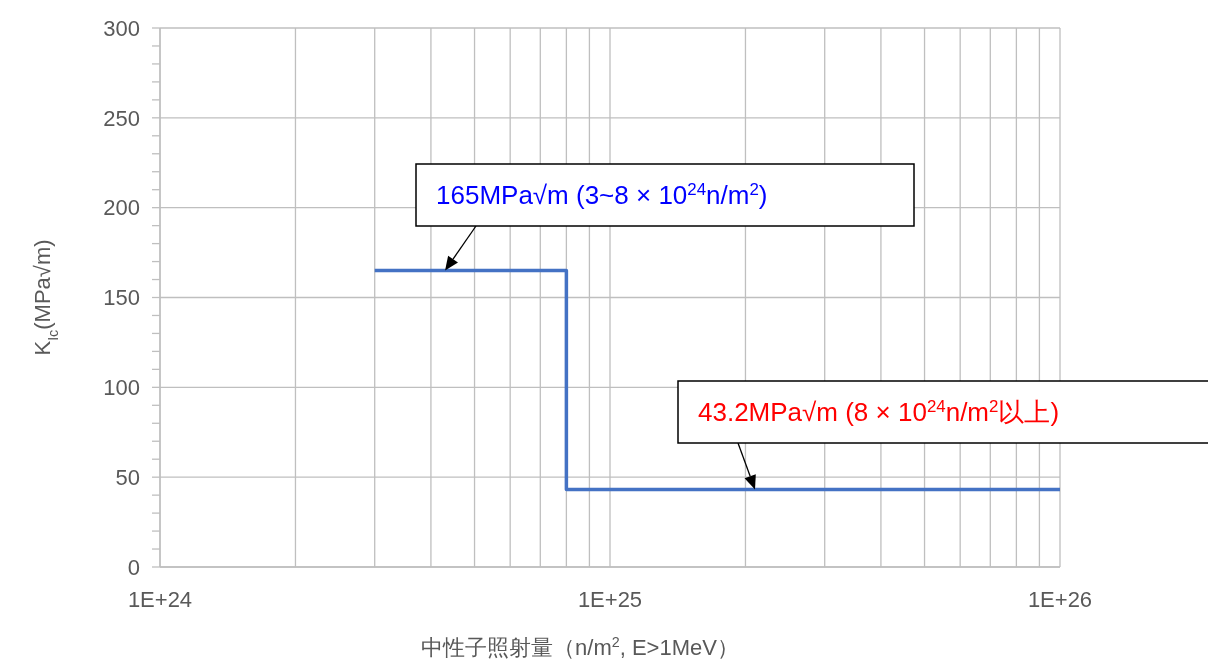 Image resolution: width=1216 pixels, height=669 pixels. What do you see at coordinates (121, 118) in the screenshot?
I see `y-tick-label: 250` at bounding box center [121, 118].